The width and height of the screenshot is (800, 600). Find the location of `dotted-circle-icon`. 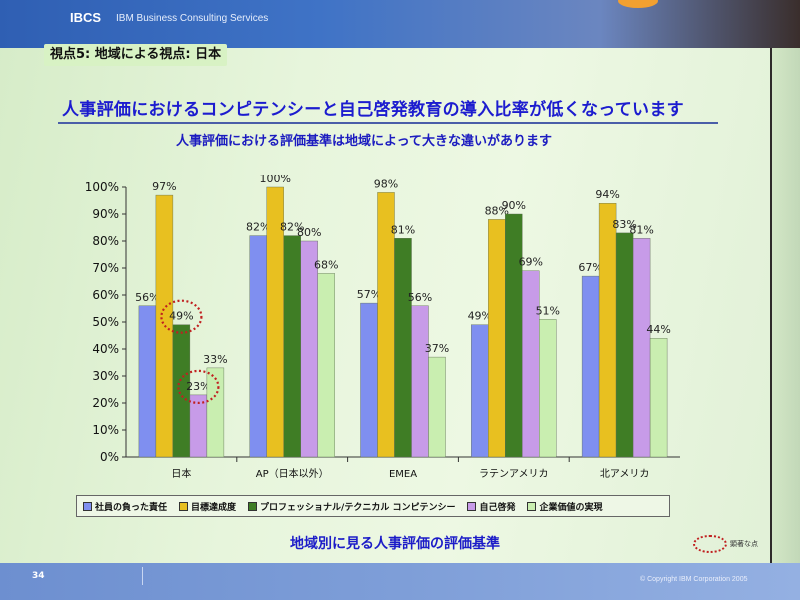

dotted-circle-icon is located at coordinates (710, 544).